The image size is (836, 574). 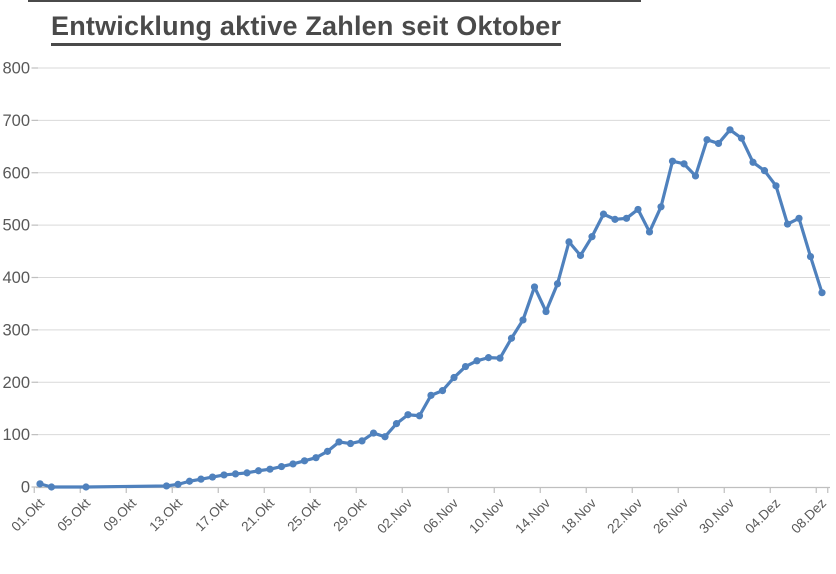 I want to click on y-axis-label: 300, so click(x=16, y=330).